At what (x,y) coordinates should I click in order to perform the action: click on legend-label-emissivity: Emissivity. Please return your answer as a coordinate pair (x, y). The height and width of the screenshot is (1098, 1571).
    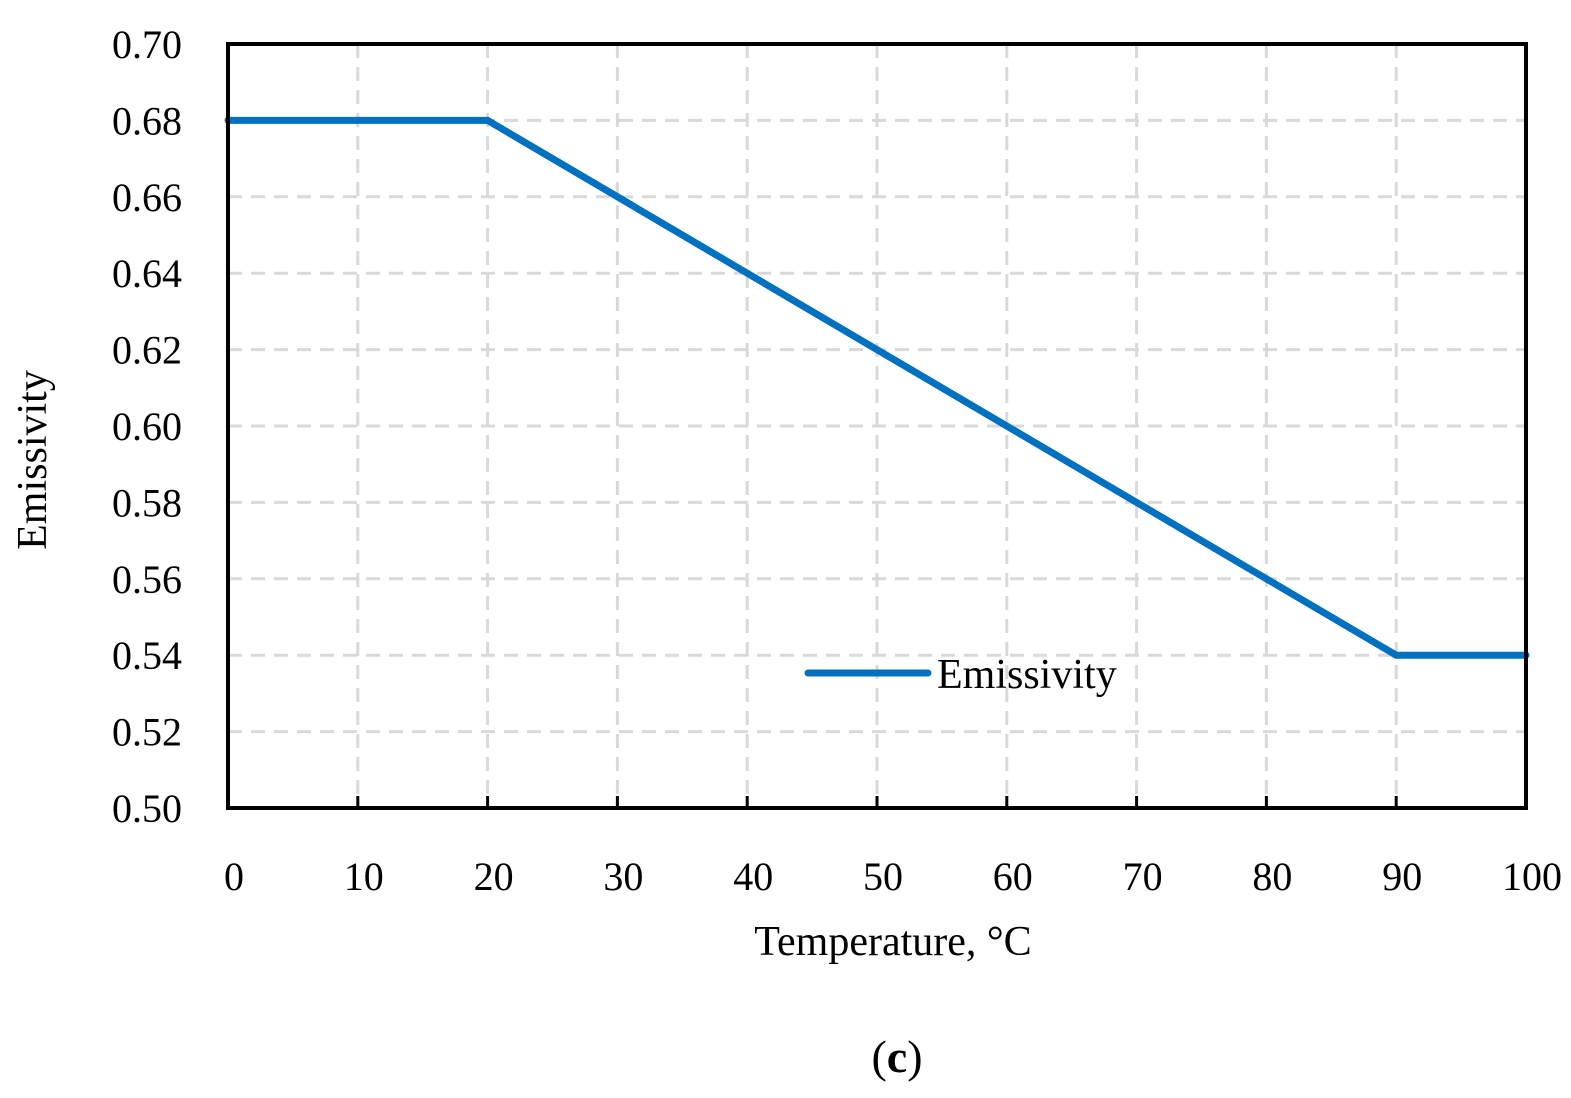
    Looking at the image, I should click on (1027, 675).